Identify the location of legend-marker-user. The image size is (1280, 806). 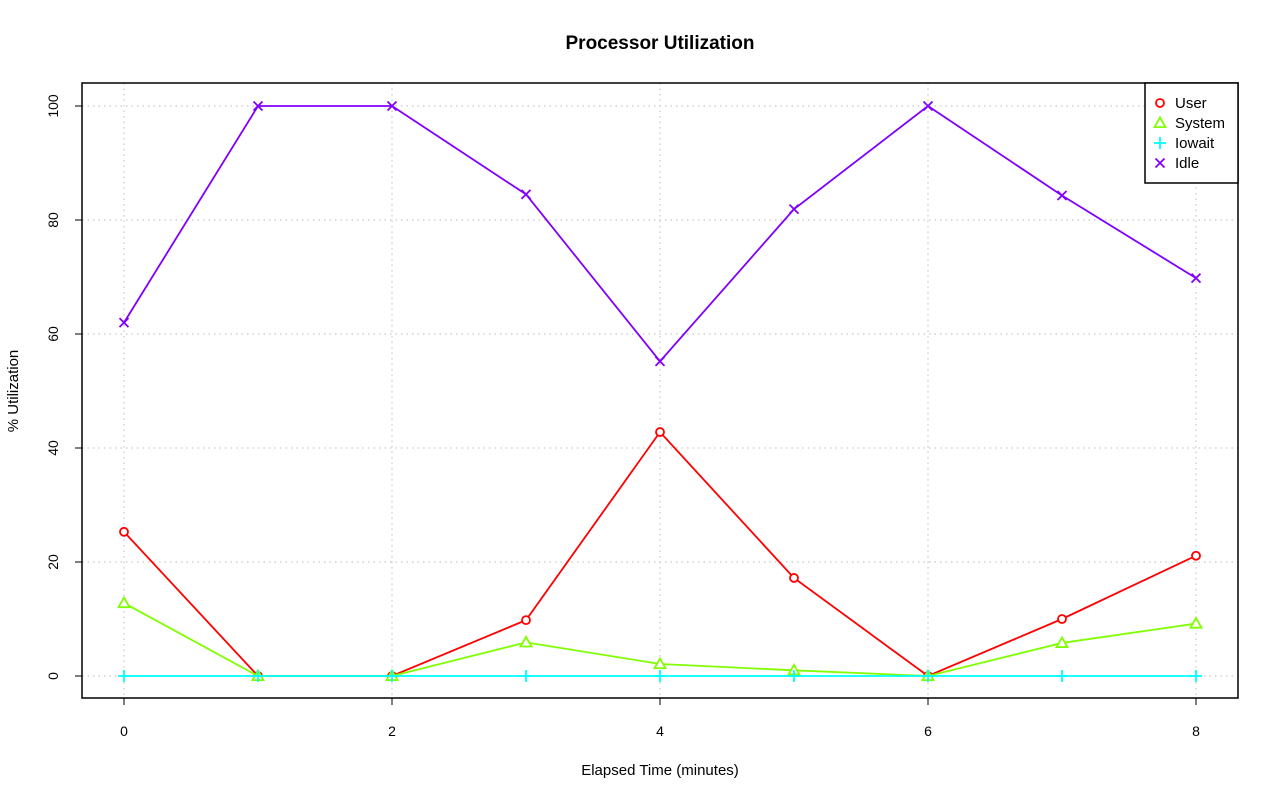
(1160, 103).